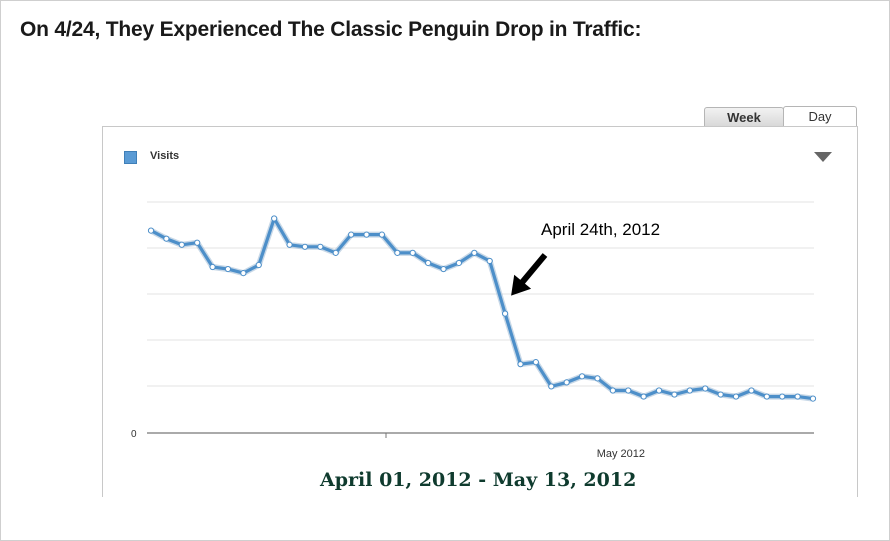  I want to click on legend-label: Visits, so click(165, 156).